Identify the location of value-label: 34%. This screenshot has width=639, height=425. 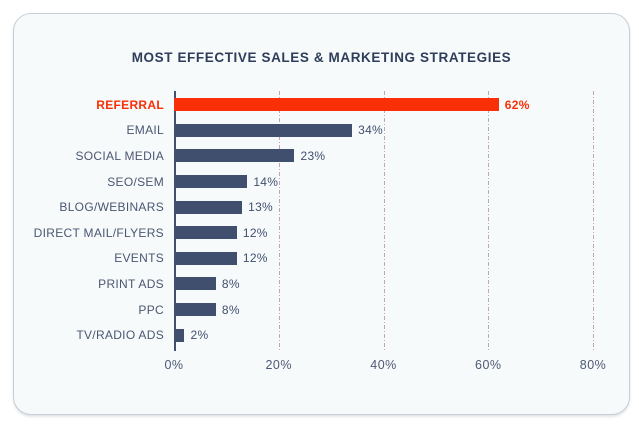
(371, 130).